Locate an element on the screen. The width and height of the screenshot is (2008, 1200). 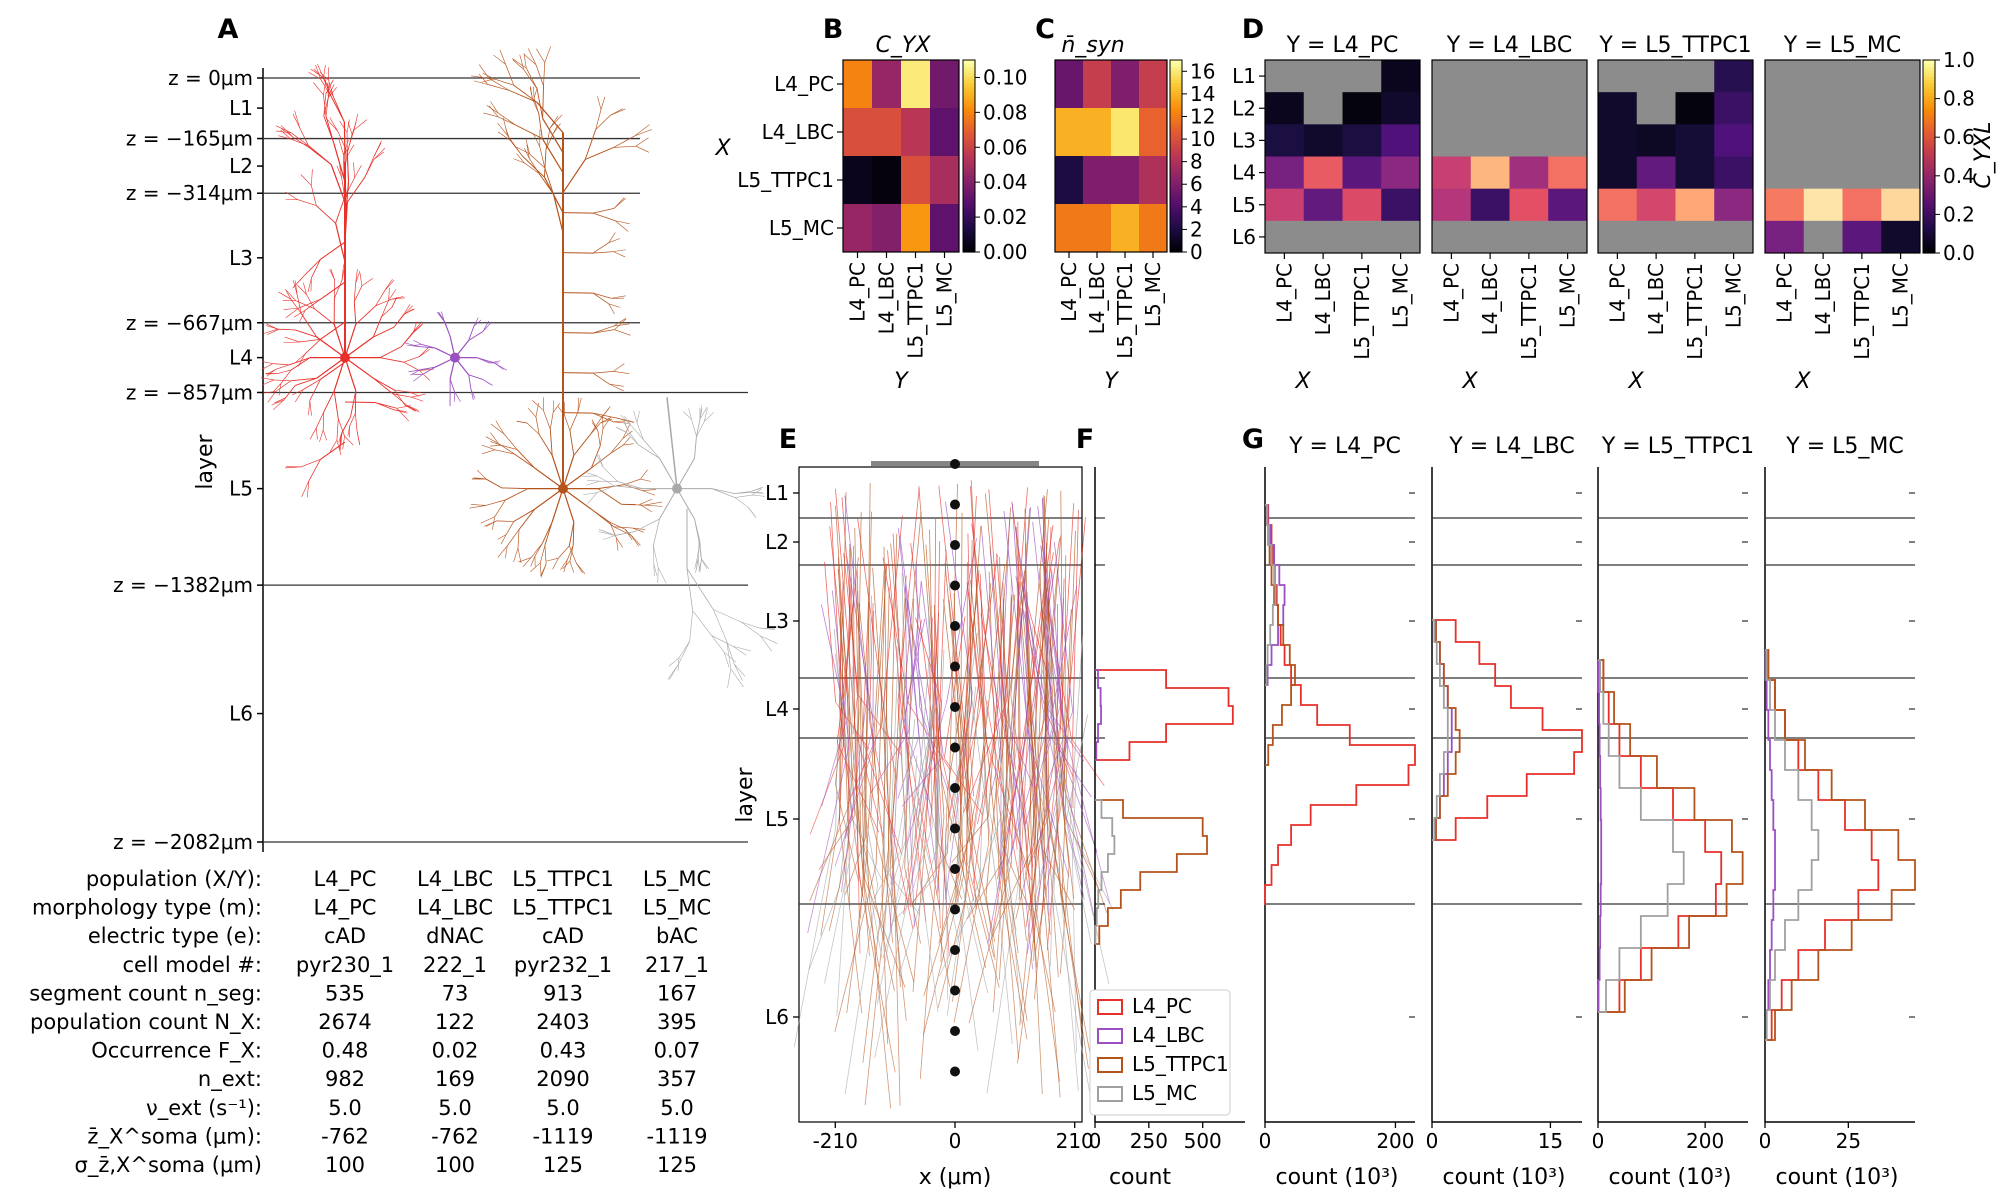
table-cell: L5_TTPC1 is located at coordinates (563, 879).